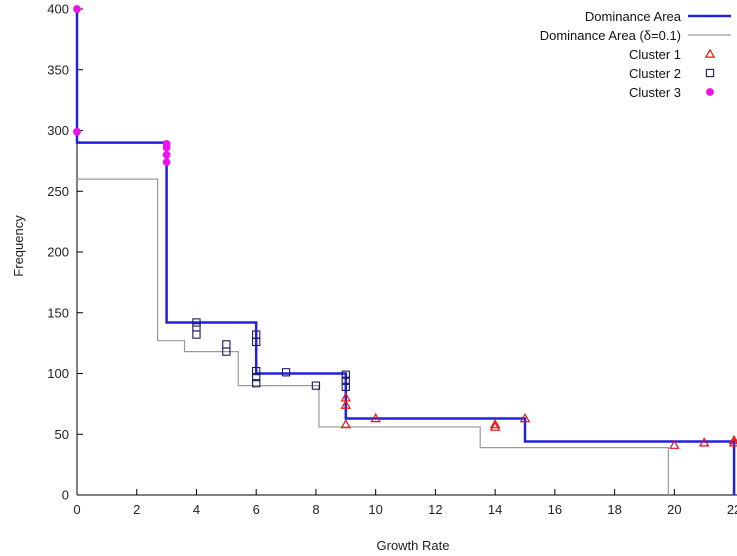 The width and height of the screenshot is (737, 556). I want to click on legend-label-cluster-1: Cluster 1, so click(655, 54).